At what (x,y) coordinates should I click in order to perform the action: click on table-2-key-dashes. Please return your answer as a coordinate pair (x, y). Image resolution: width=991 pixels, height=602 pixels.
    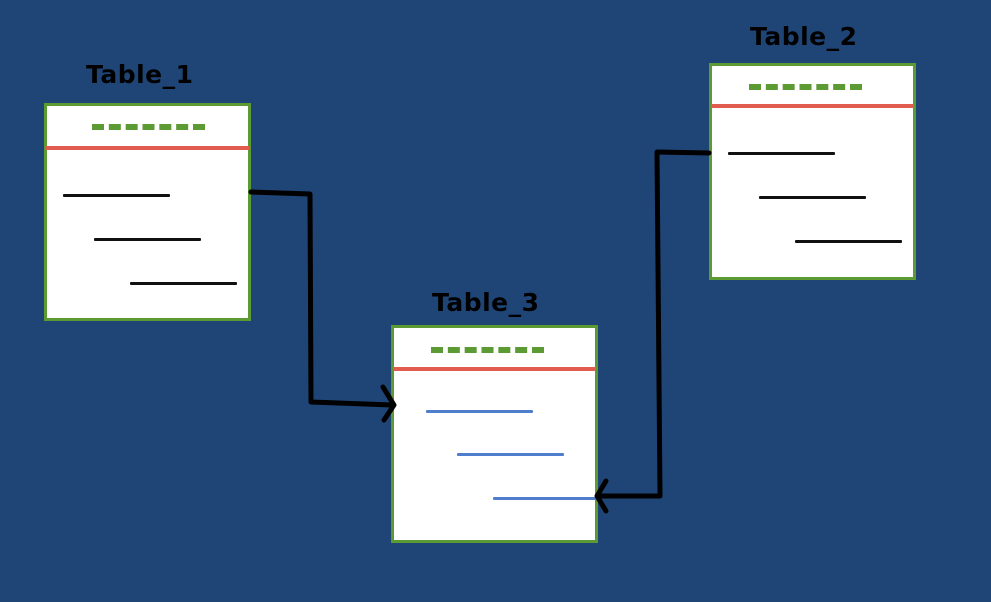
    Looking at the image, I should click on (805, 87).